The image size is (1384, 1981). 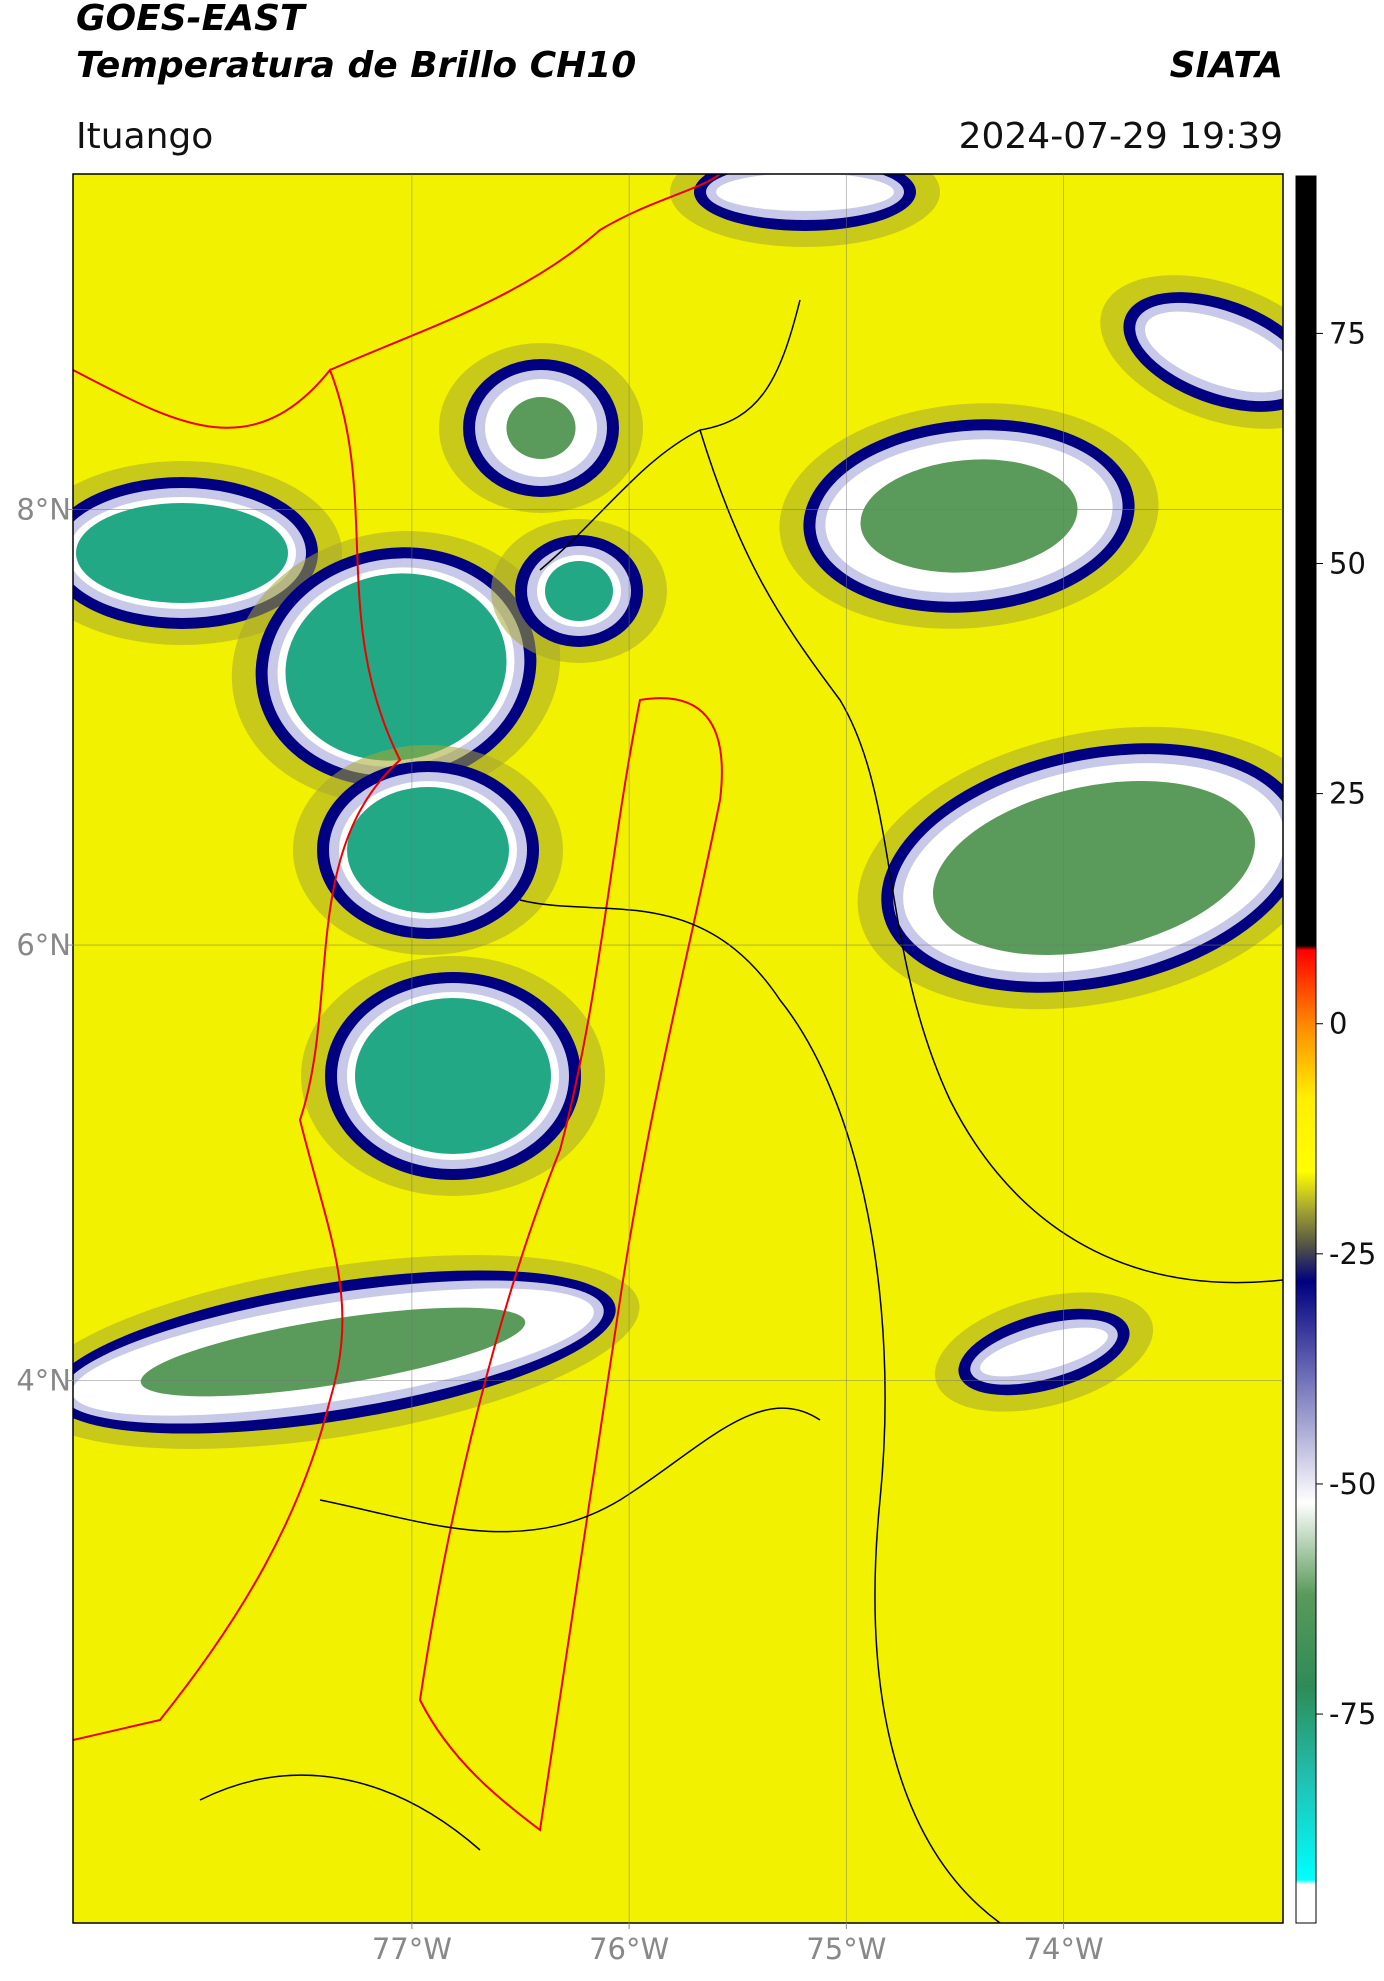 What do you see at coordinates (1121, 136) in the screenshot?
I see `datetime: 2024-07-29 19:39` at bounding box center [1121, 136].